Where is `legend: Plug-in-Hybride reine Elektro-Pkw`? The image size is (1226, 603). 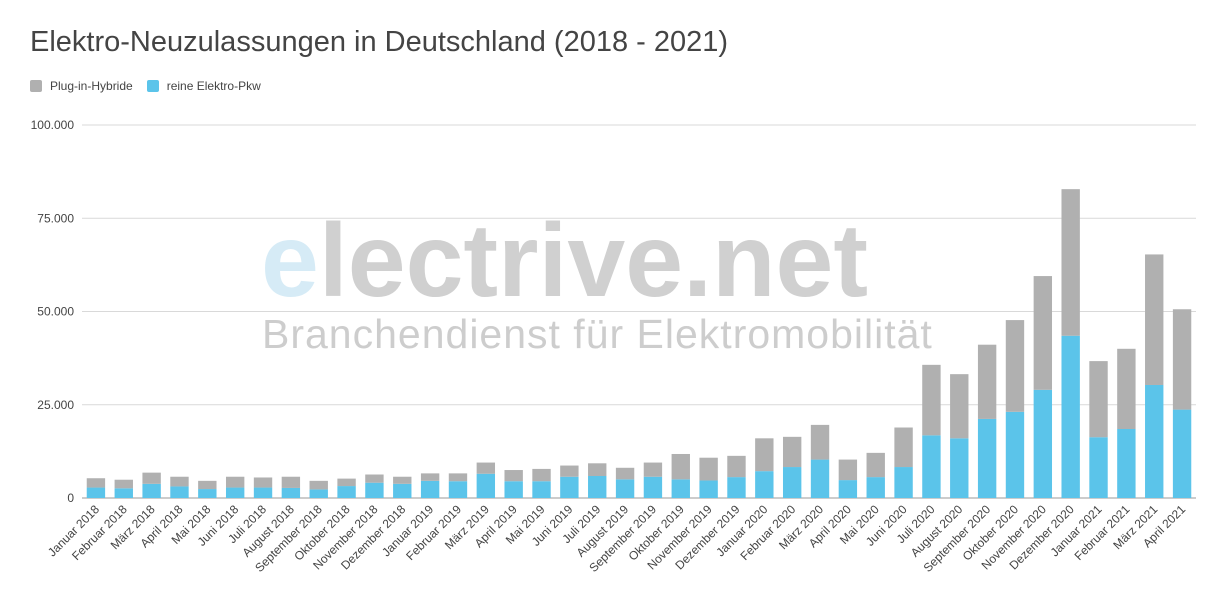
legend: Plug-in-Hybride reine Elektro-Pkw is located at coordinates (152, 86).